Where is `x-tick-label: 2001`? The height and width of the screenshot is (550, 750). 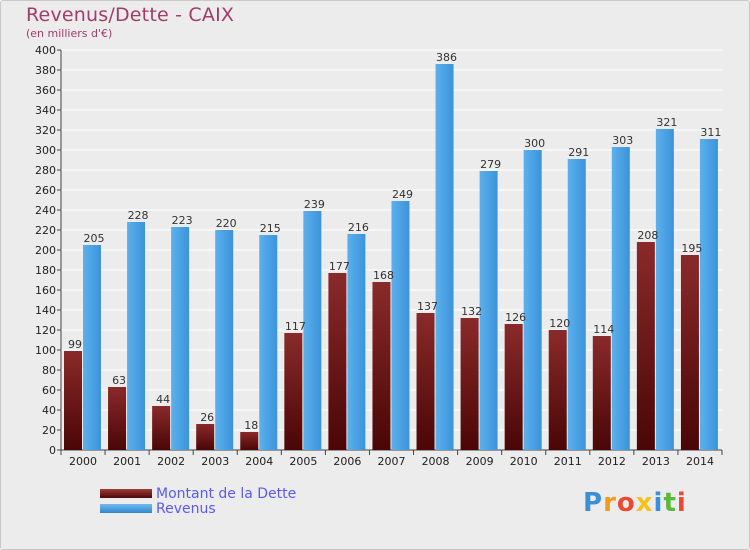 x-tick-label: 2001 is located at coordinates (127, 461).